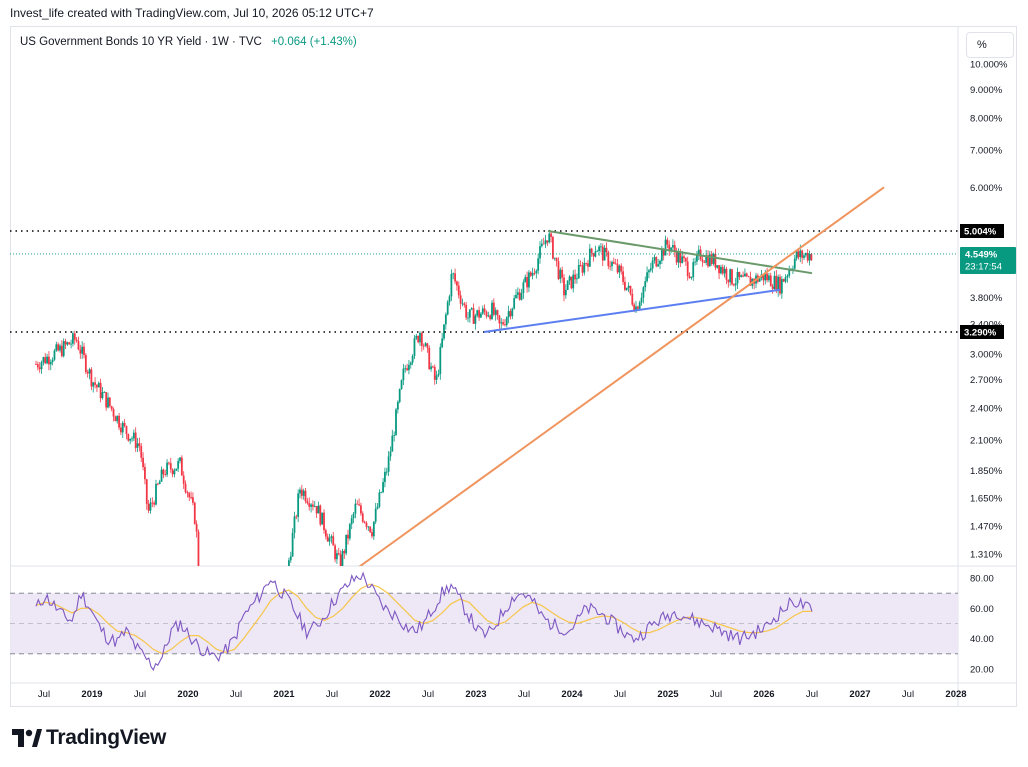 This screenshot has height=767, width=1028. I want to click on countdown-label: 23:17:54, so click(983, 266).